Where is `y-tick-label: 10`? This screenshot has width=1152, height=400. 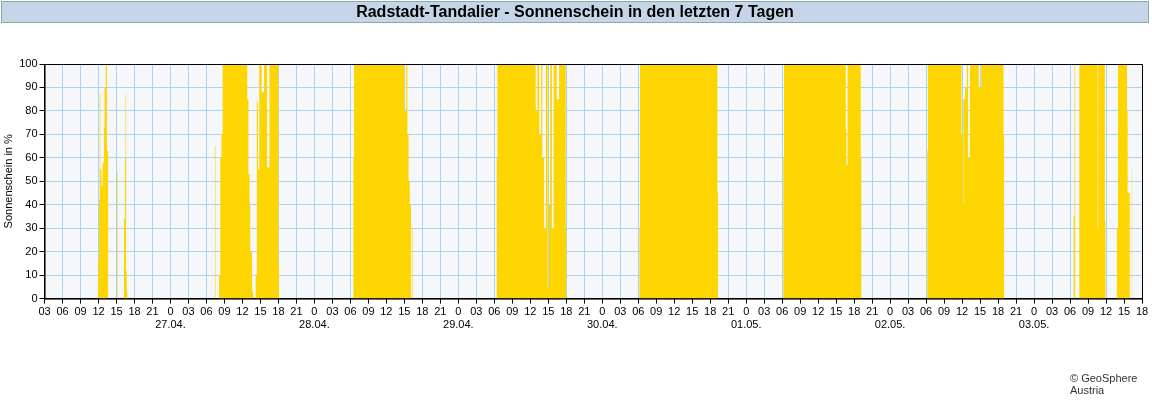
y-tick-label: 10 is located at coordinates (31, 274).